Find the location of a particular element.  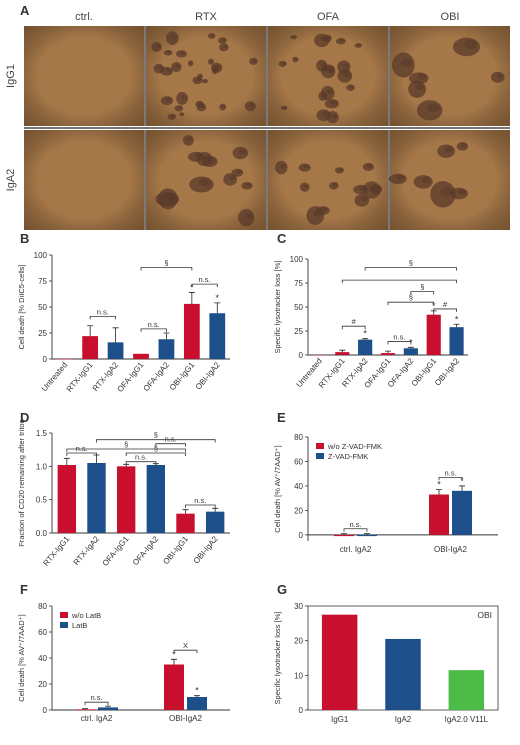

micrograph-IgA2-RTX is located at coordinates (205, 180).